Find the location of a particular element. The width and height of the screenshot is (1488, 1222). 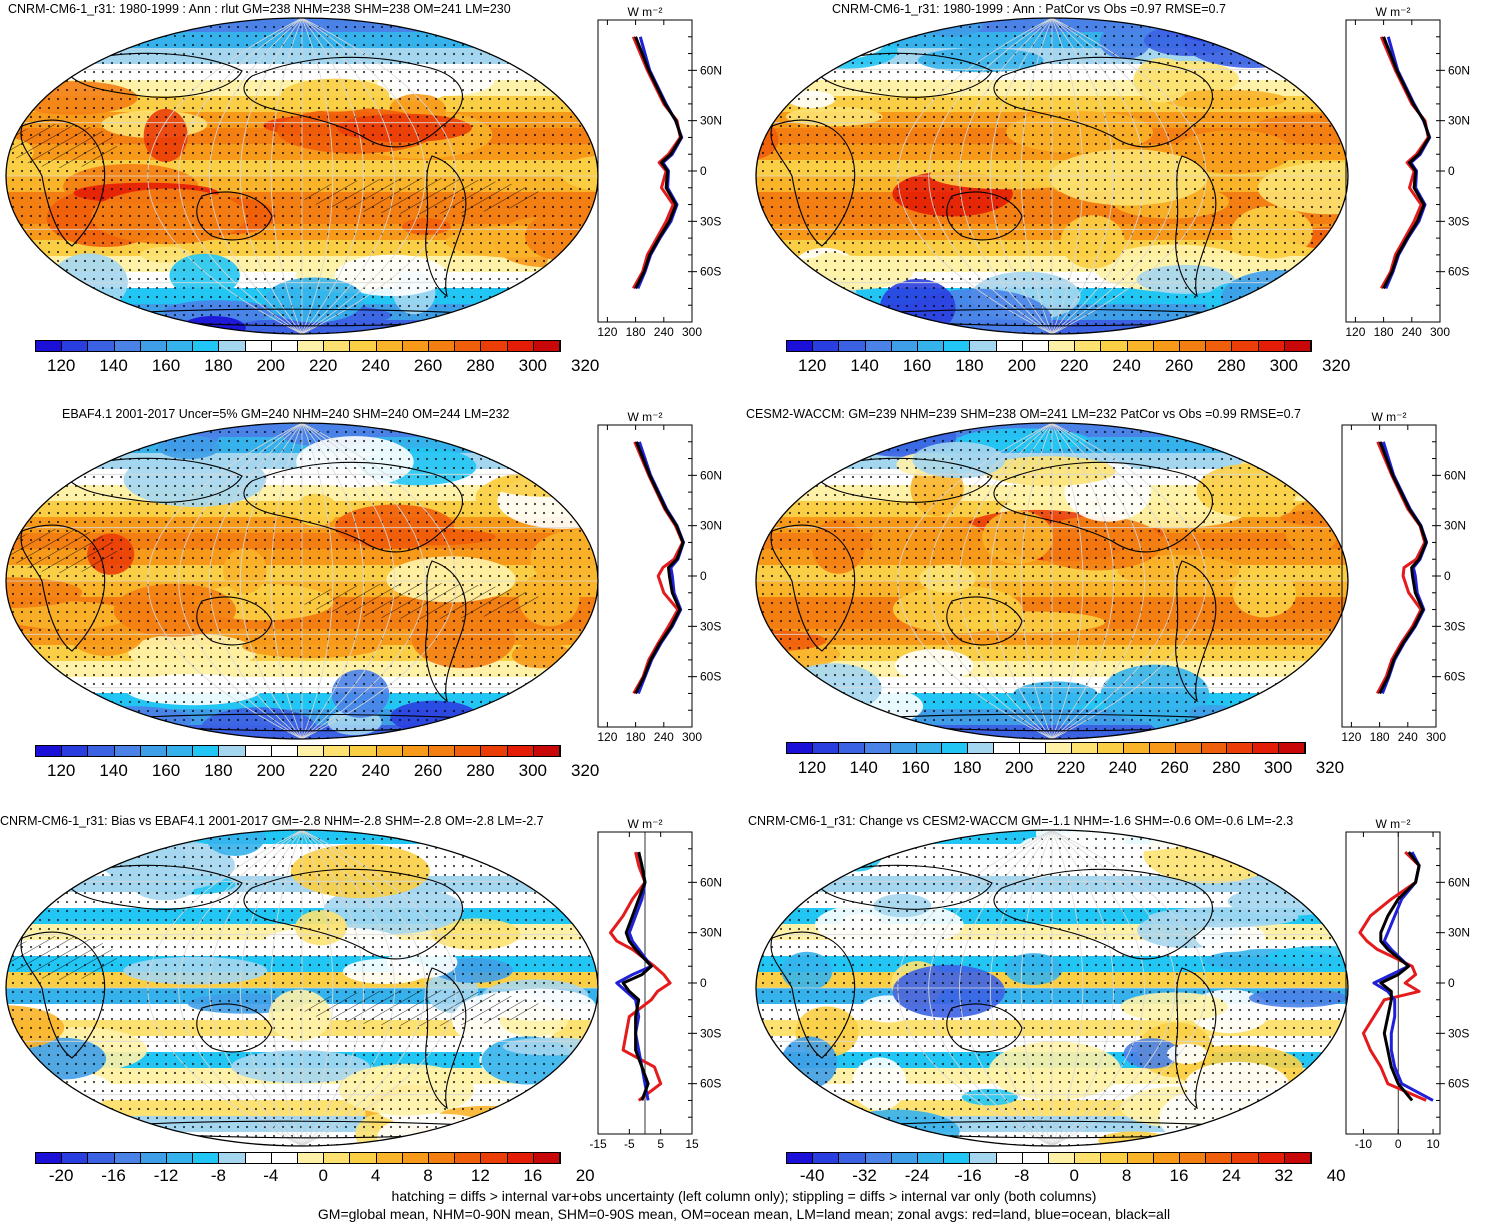

zonal-x-tick-label: -15 is located at coordinates (598, 1144).